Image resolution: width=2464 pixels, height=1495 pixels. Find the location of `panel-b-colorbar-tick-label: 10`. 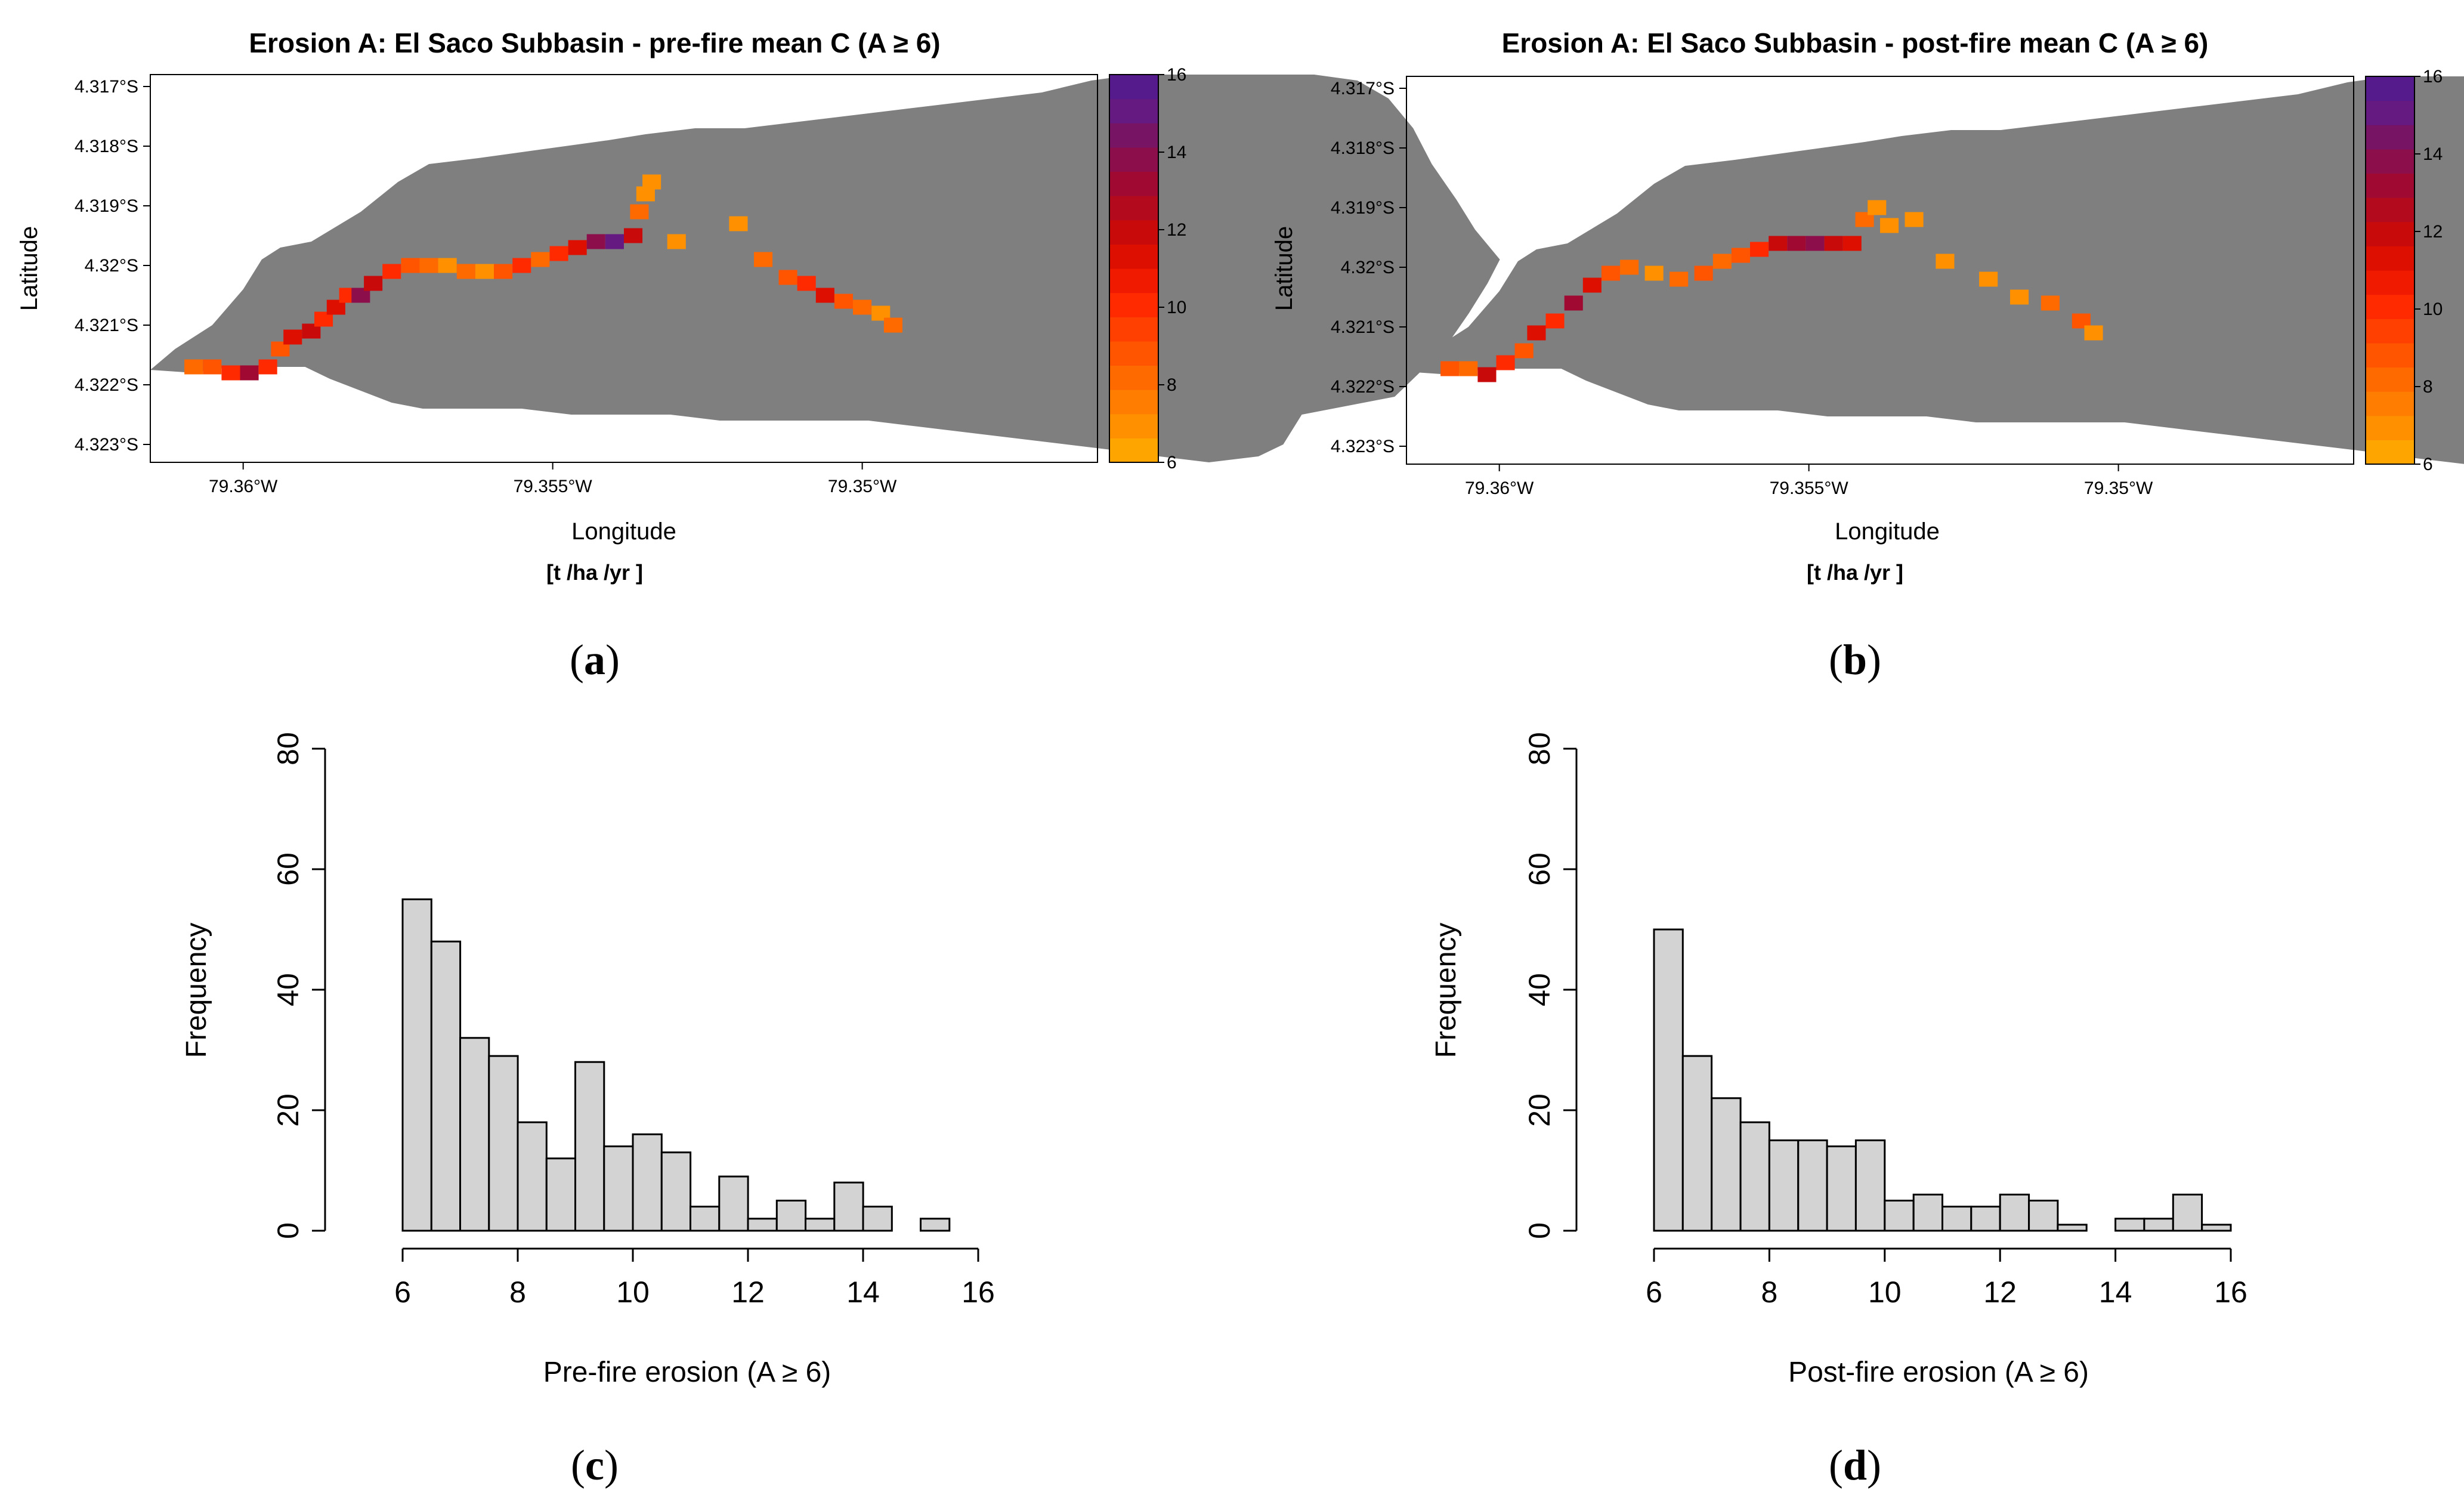

panel-b-colorbar-tick-label: 10 is located at coordinates (2433, 309).